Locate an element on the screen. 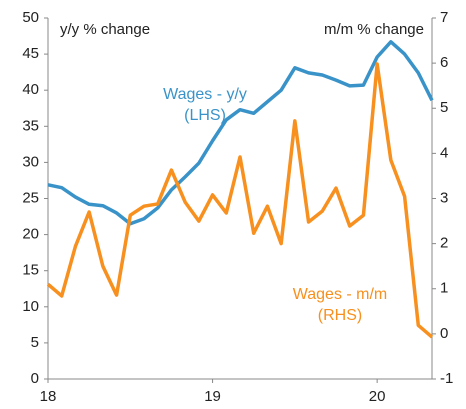 This screenshot has height=409, width=466. annotation: (RHS) is located at coordinates (340, 315).